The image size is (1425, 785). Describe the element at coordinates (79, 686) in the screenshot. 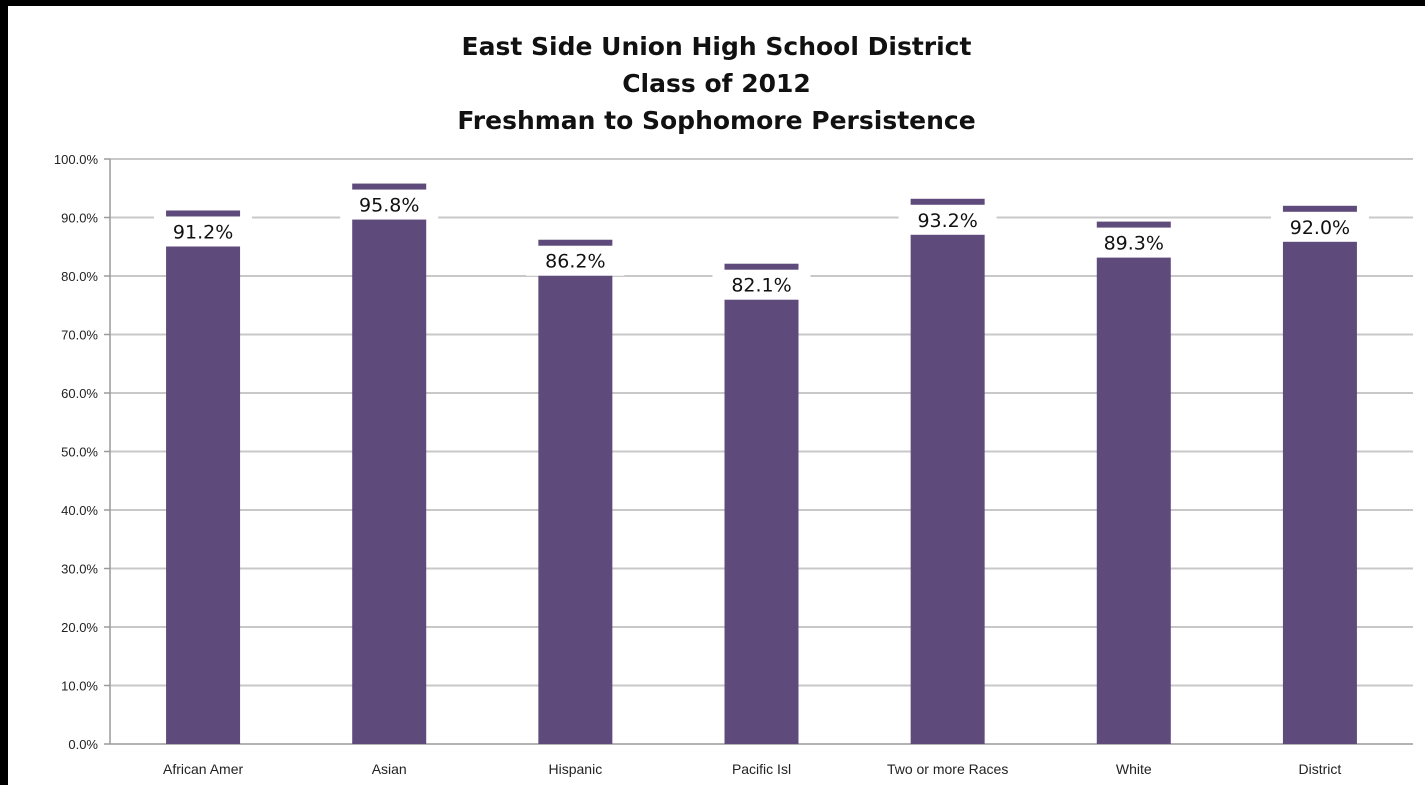

I see `y-tick-label: 10.0%` at that location.